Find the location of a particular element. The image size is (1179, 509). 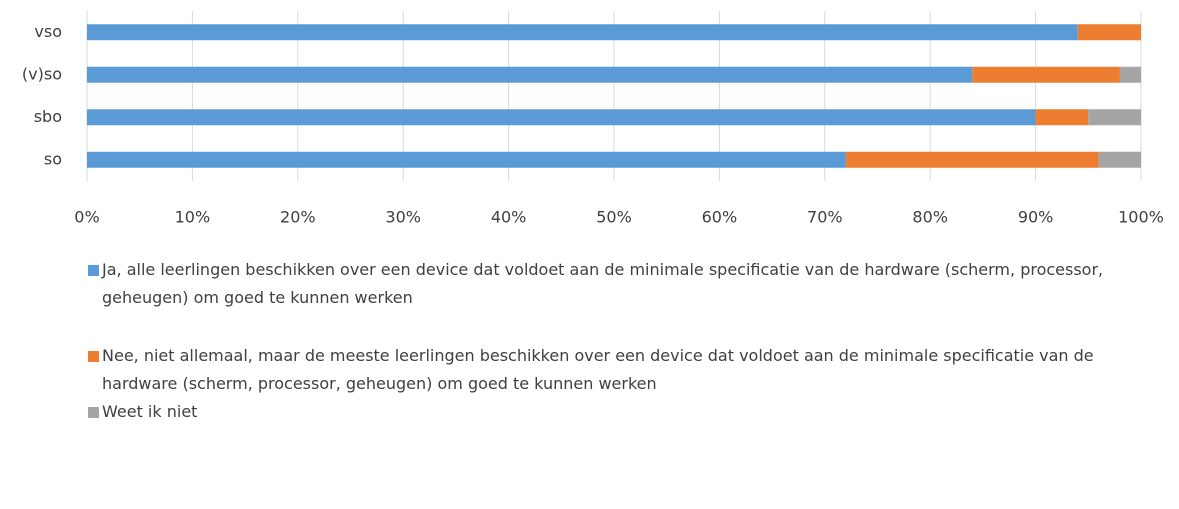

y-tick-label: so is located at coordinates (53, 158).